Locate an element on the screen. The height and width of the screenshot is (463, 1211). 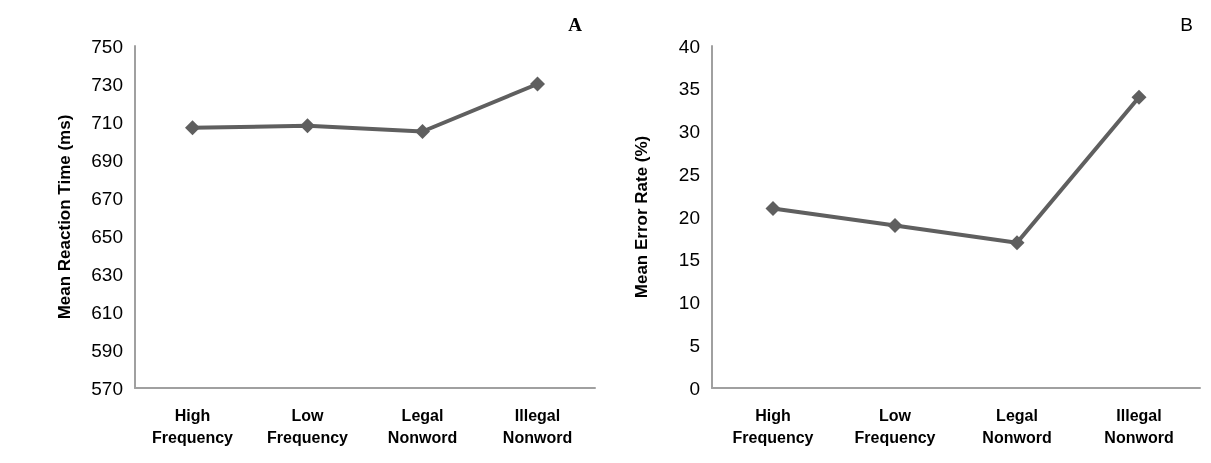
y-axis-title: Mean Error Rate (%) is located at coordinates (641, 217).